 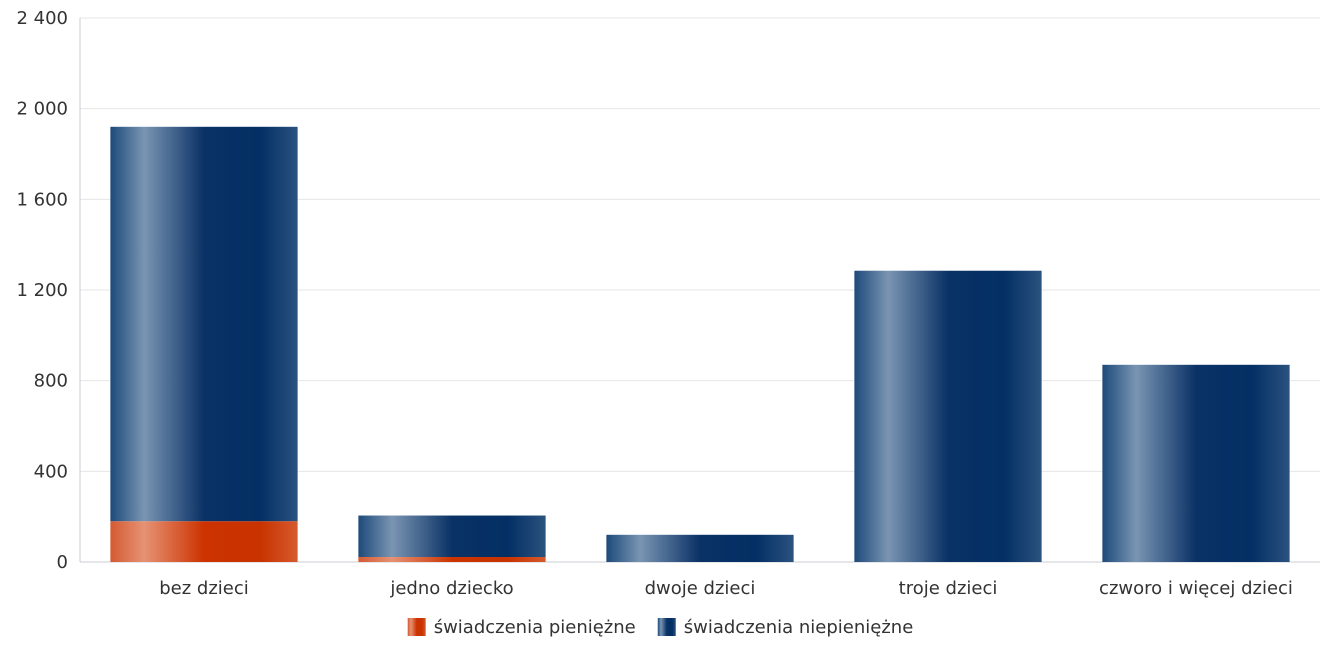 I want to click on legend-label: świadczenia niepieniężne, so click(x=799, y=627).